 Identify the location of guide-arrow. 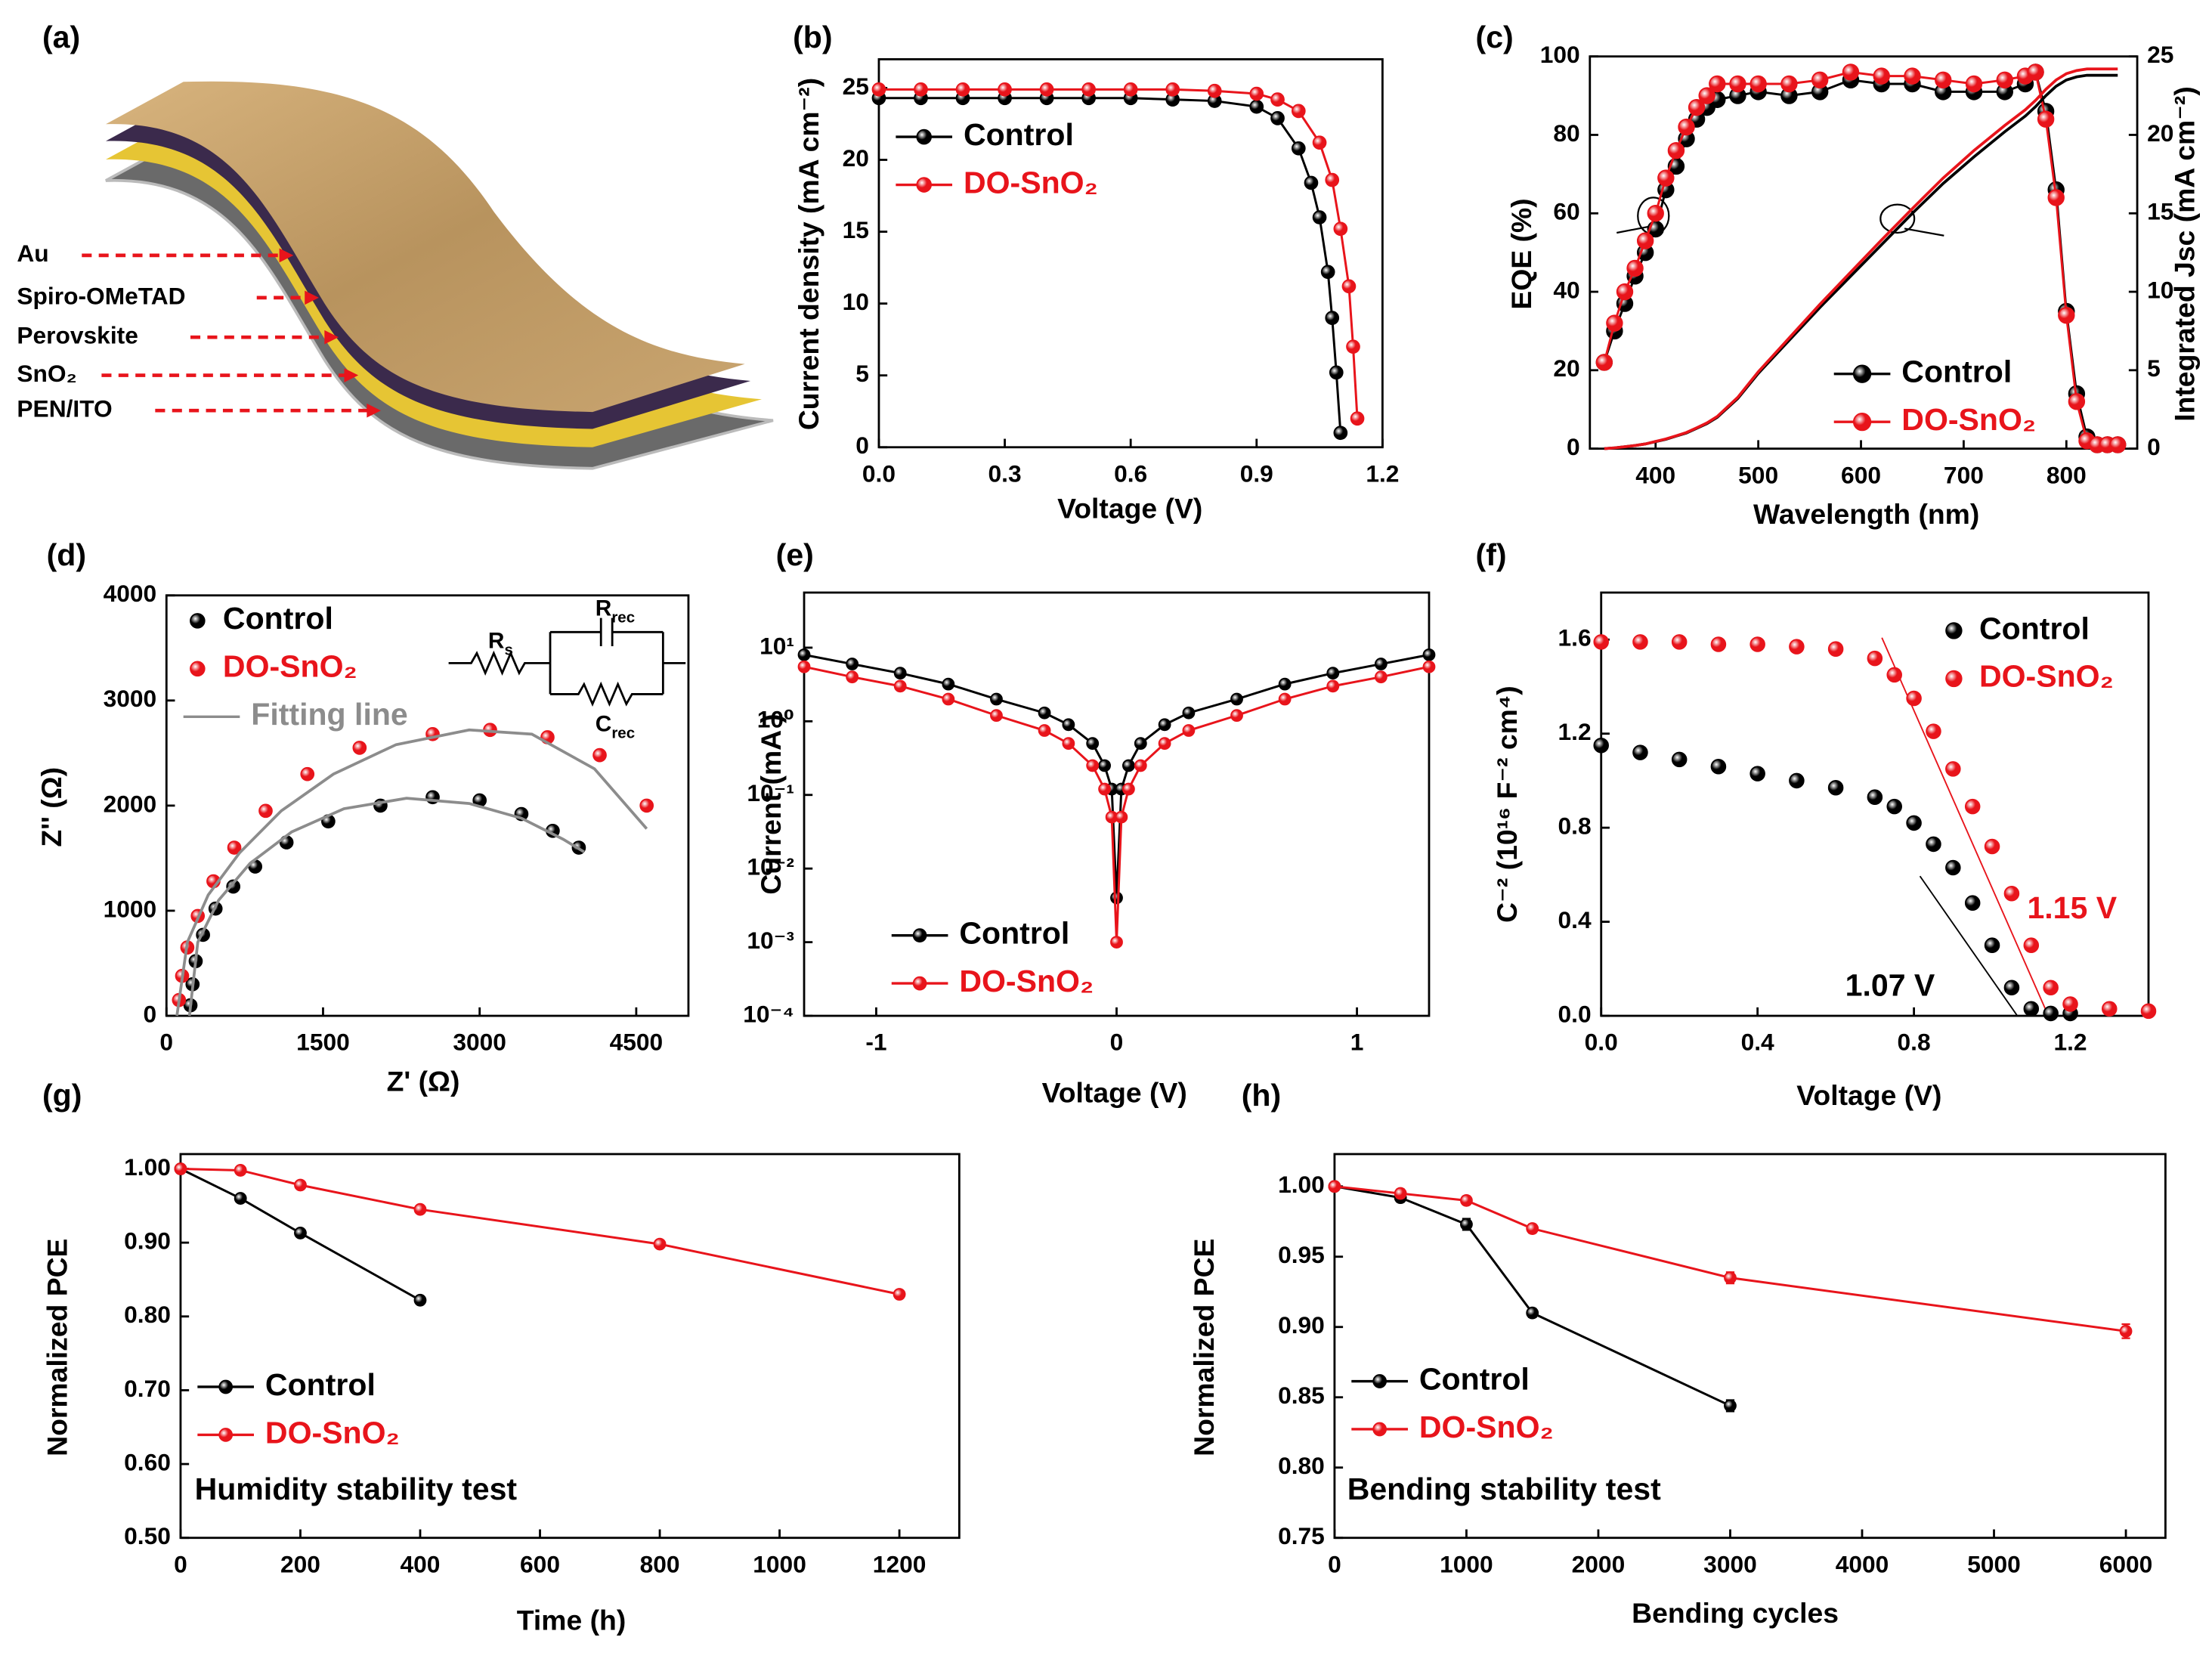
(1635, 229).